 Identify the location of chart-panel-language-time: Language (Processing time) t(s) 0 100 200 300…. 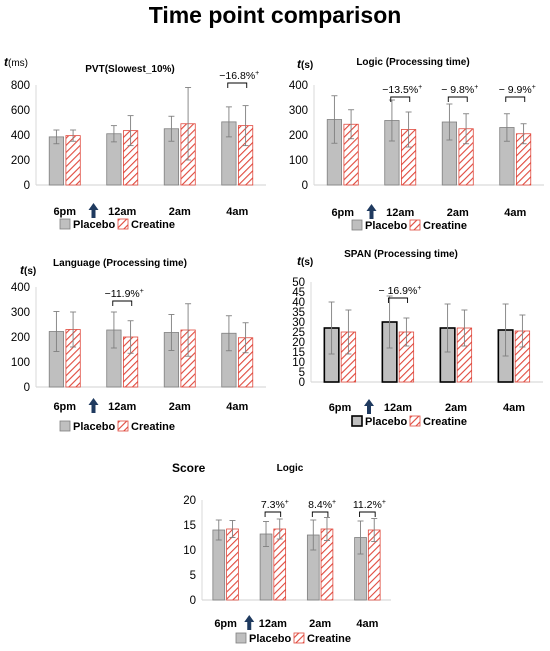
(137, 345).